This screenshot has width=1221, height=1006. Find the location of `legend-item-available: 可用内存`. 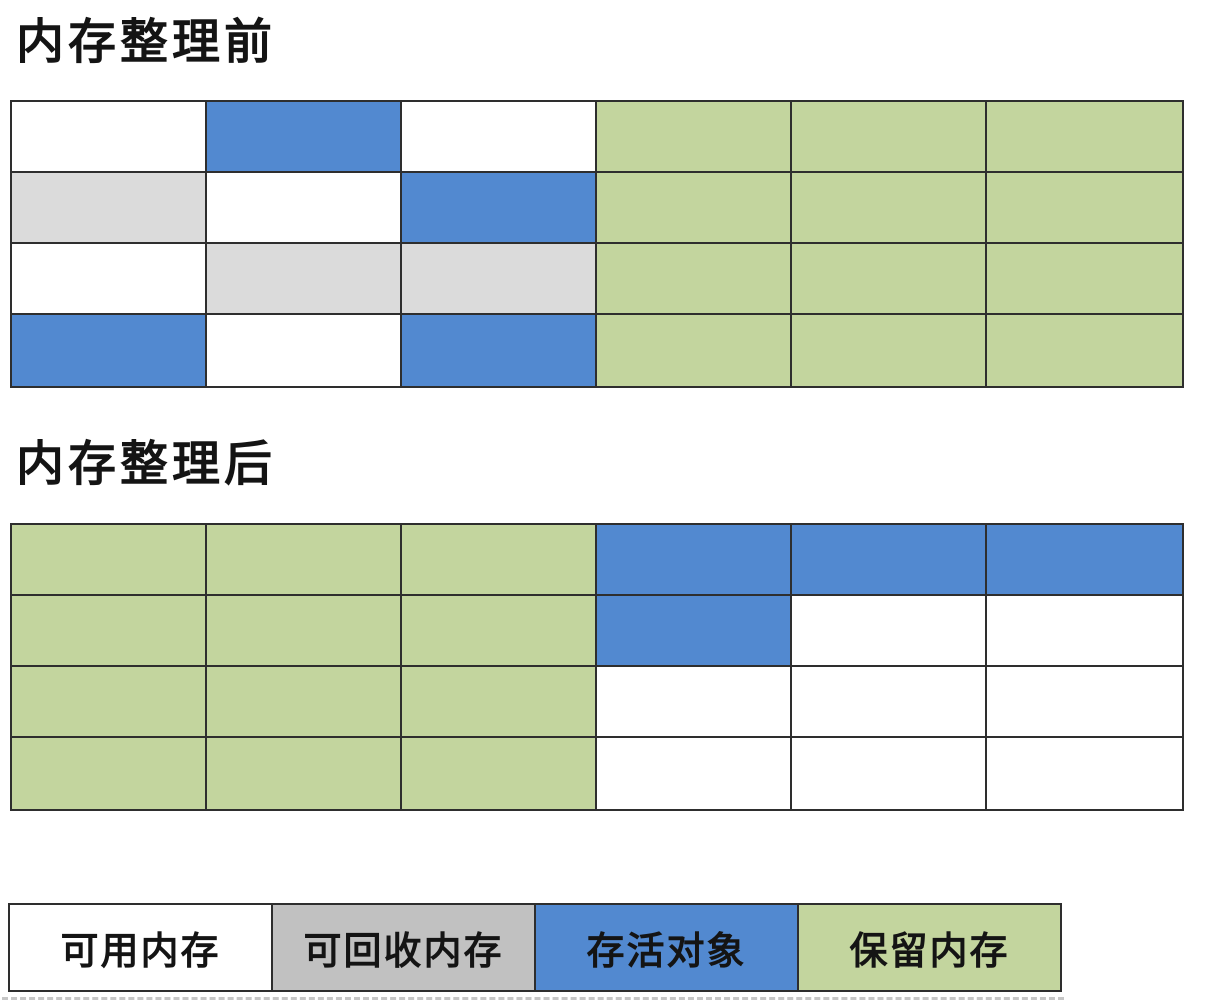

legend-item-available: 可用内存 is located at coordinates (141, 947).